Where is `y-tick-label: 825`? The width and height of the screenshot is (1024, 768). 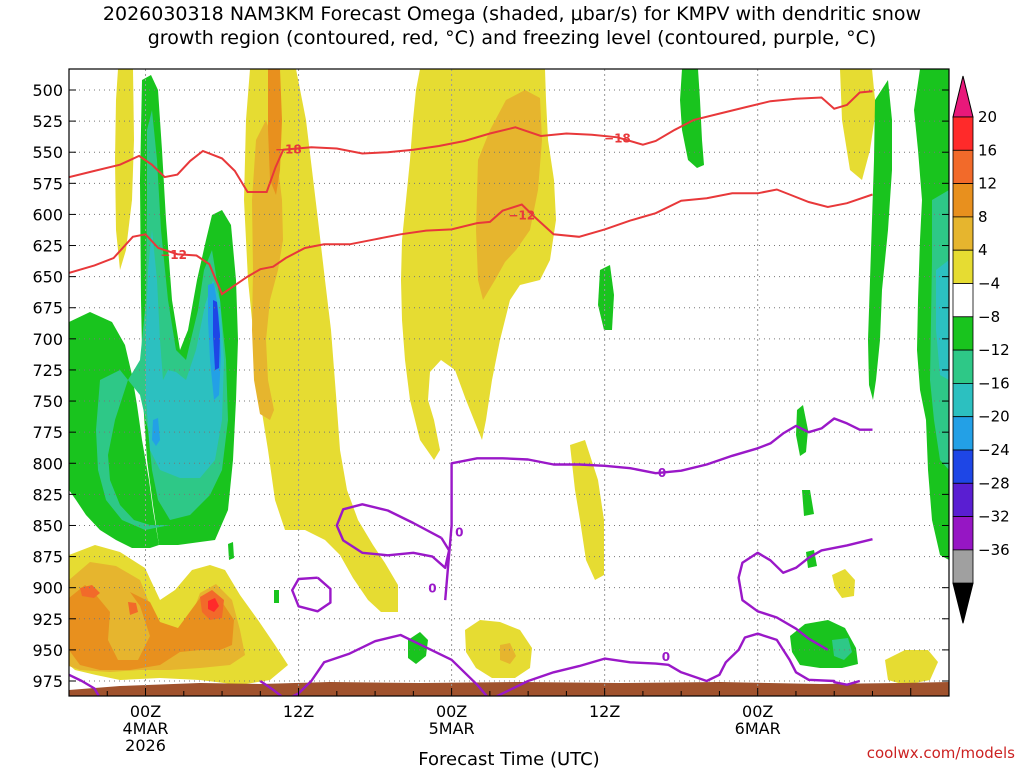
y-tick-label: 825 is located at coordinates (47, 494).